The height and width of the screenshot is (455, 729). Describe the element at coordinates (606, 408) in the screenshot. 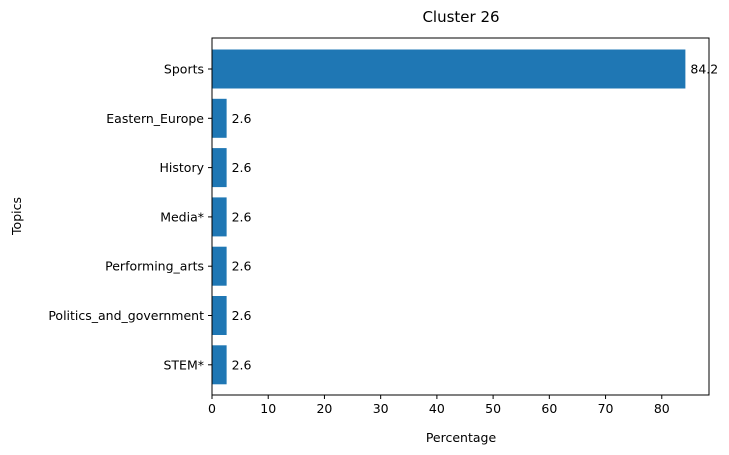

I see `x-tick-label: 70` at that location.